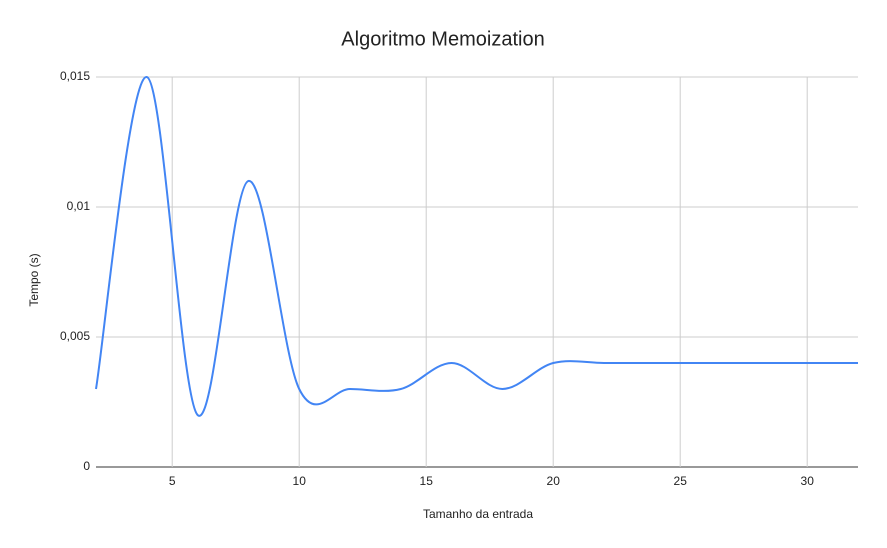 This screenshot has height=548, width=887. What do you see at coordinates (300, 481) in the screenshot?
I see `x-tick-label: 10` at bounding box center [300, 481].